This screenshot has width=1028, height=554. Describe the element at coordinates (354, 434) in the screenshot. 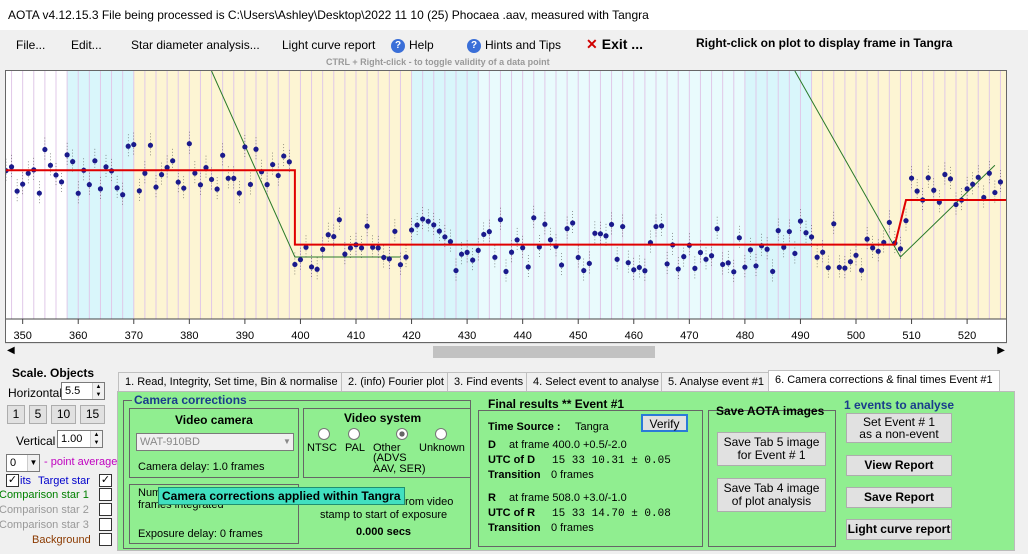

I see `pal-radio` at that location.